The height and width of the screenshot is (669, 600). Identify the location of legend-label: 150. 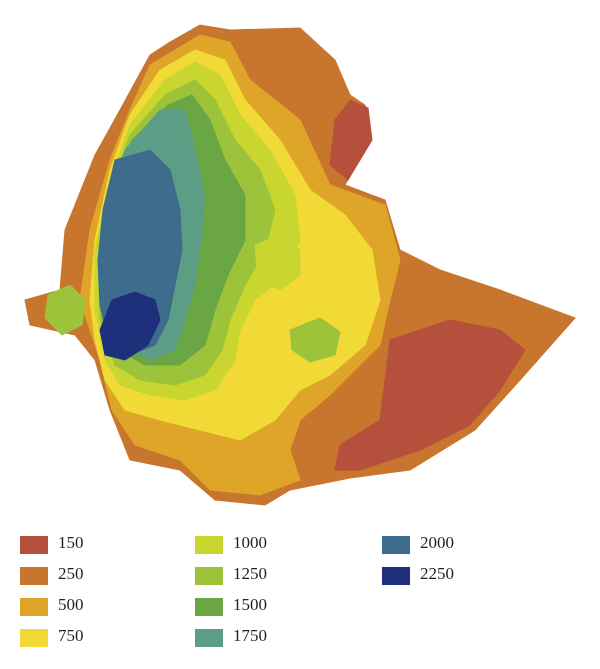
(71, 542).